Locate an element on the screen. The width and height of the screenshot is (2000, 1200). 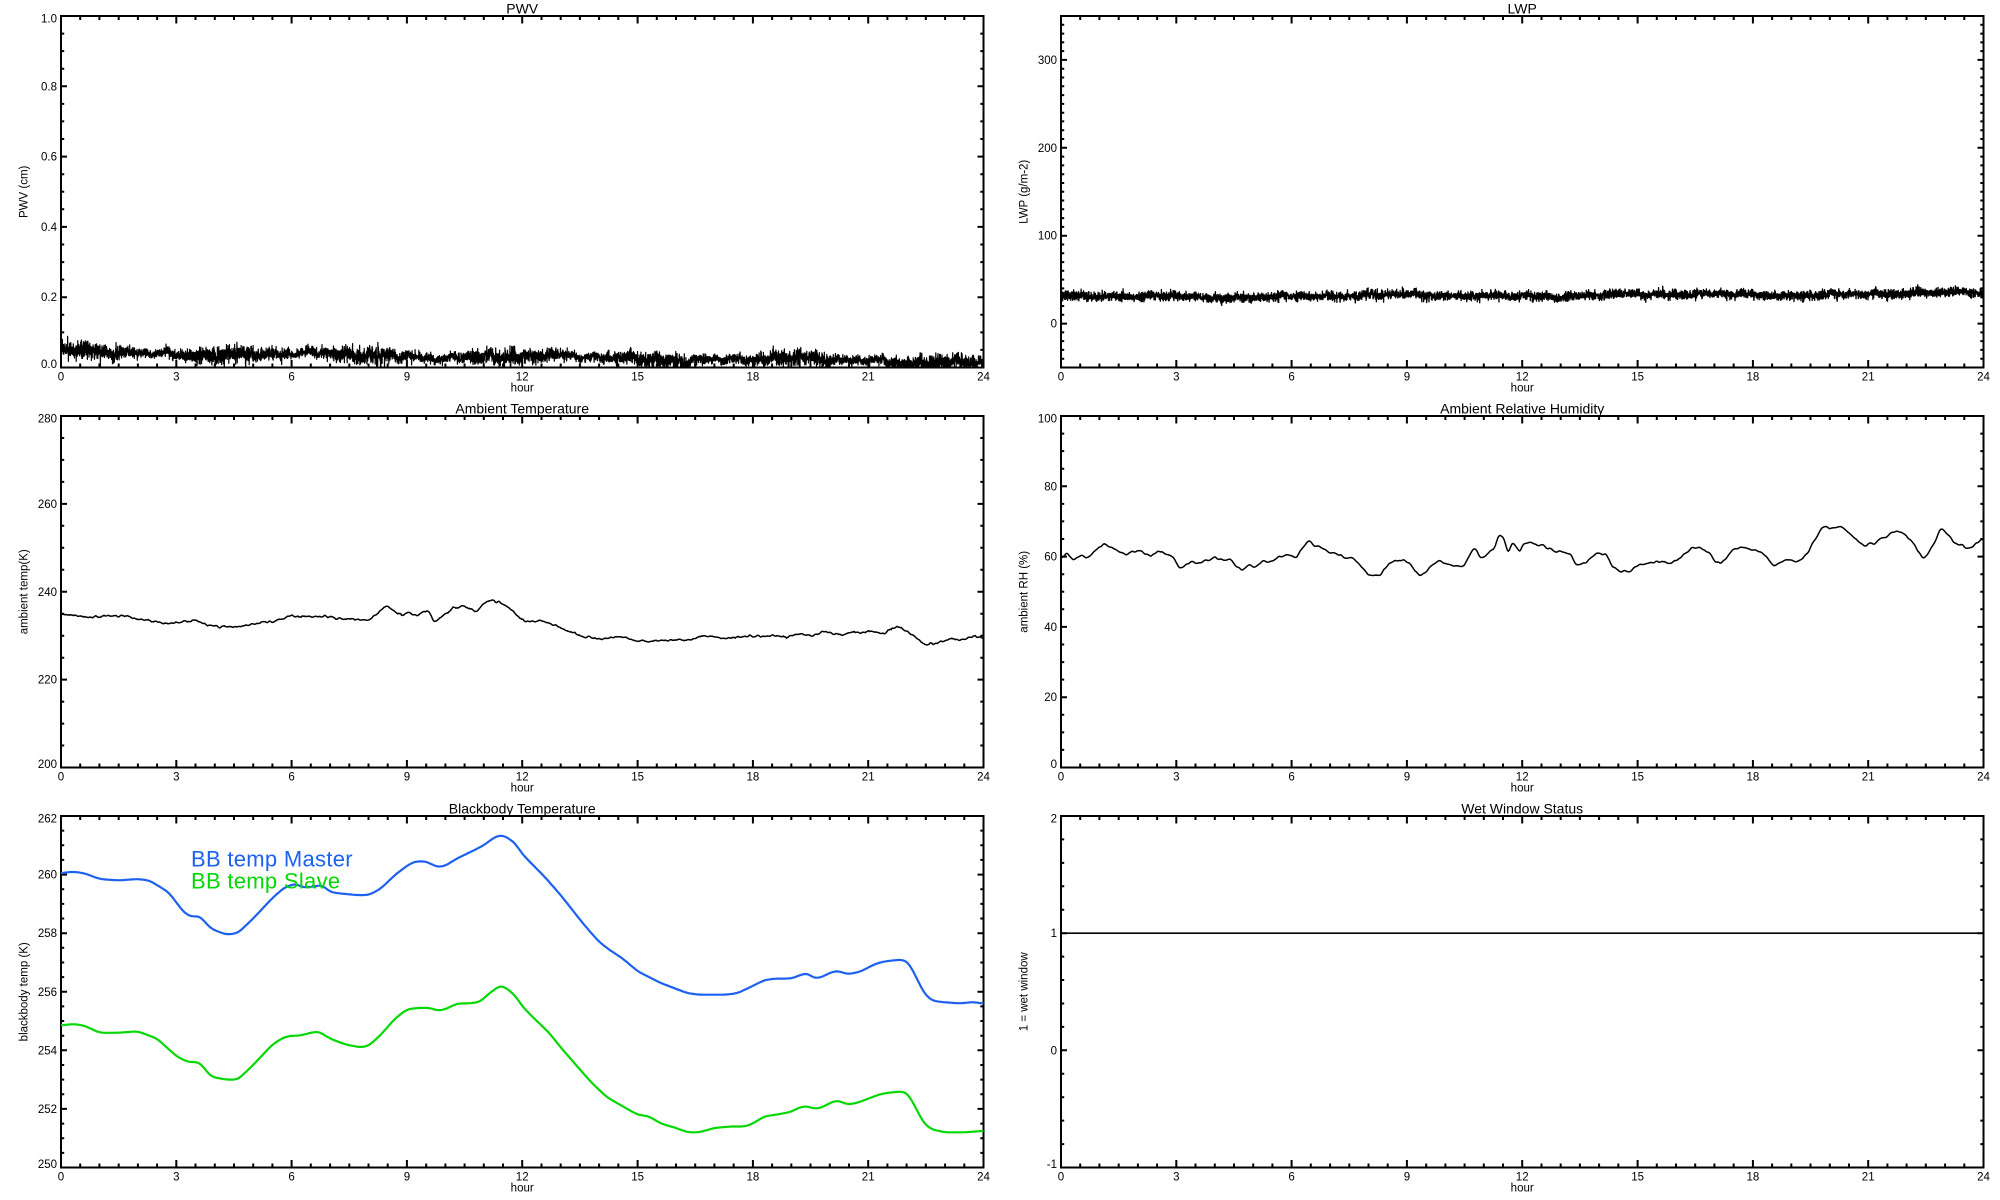
svg-text: 1 is located at coordinates (1054, 934).